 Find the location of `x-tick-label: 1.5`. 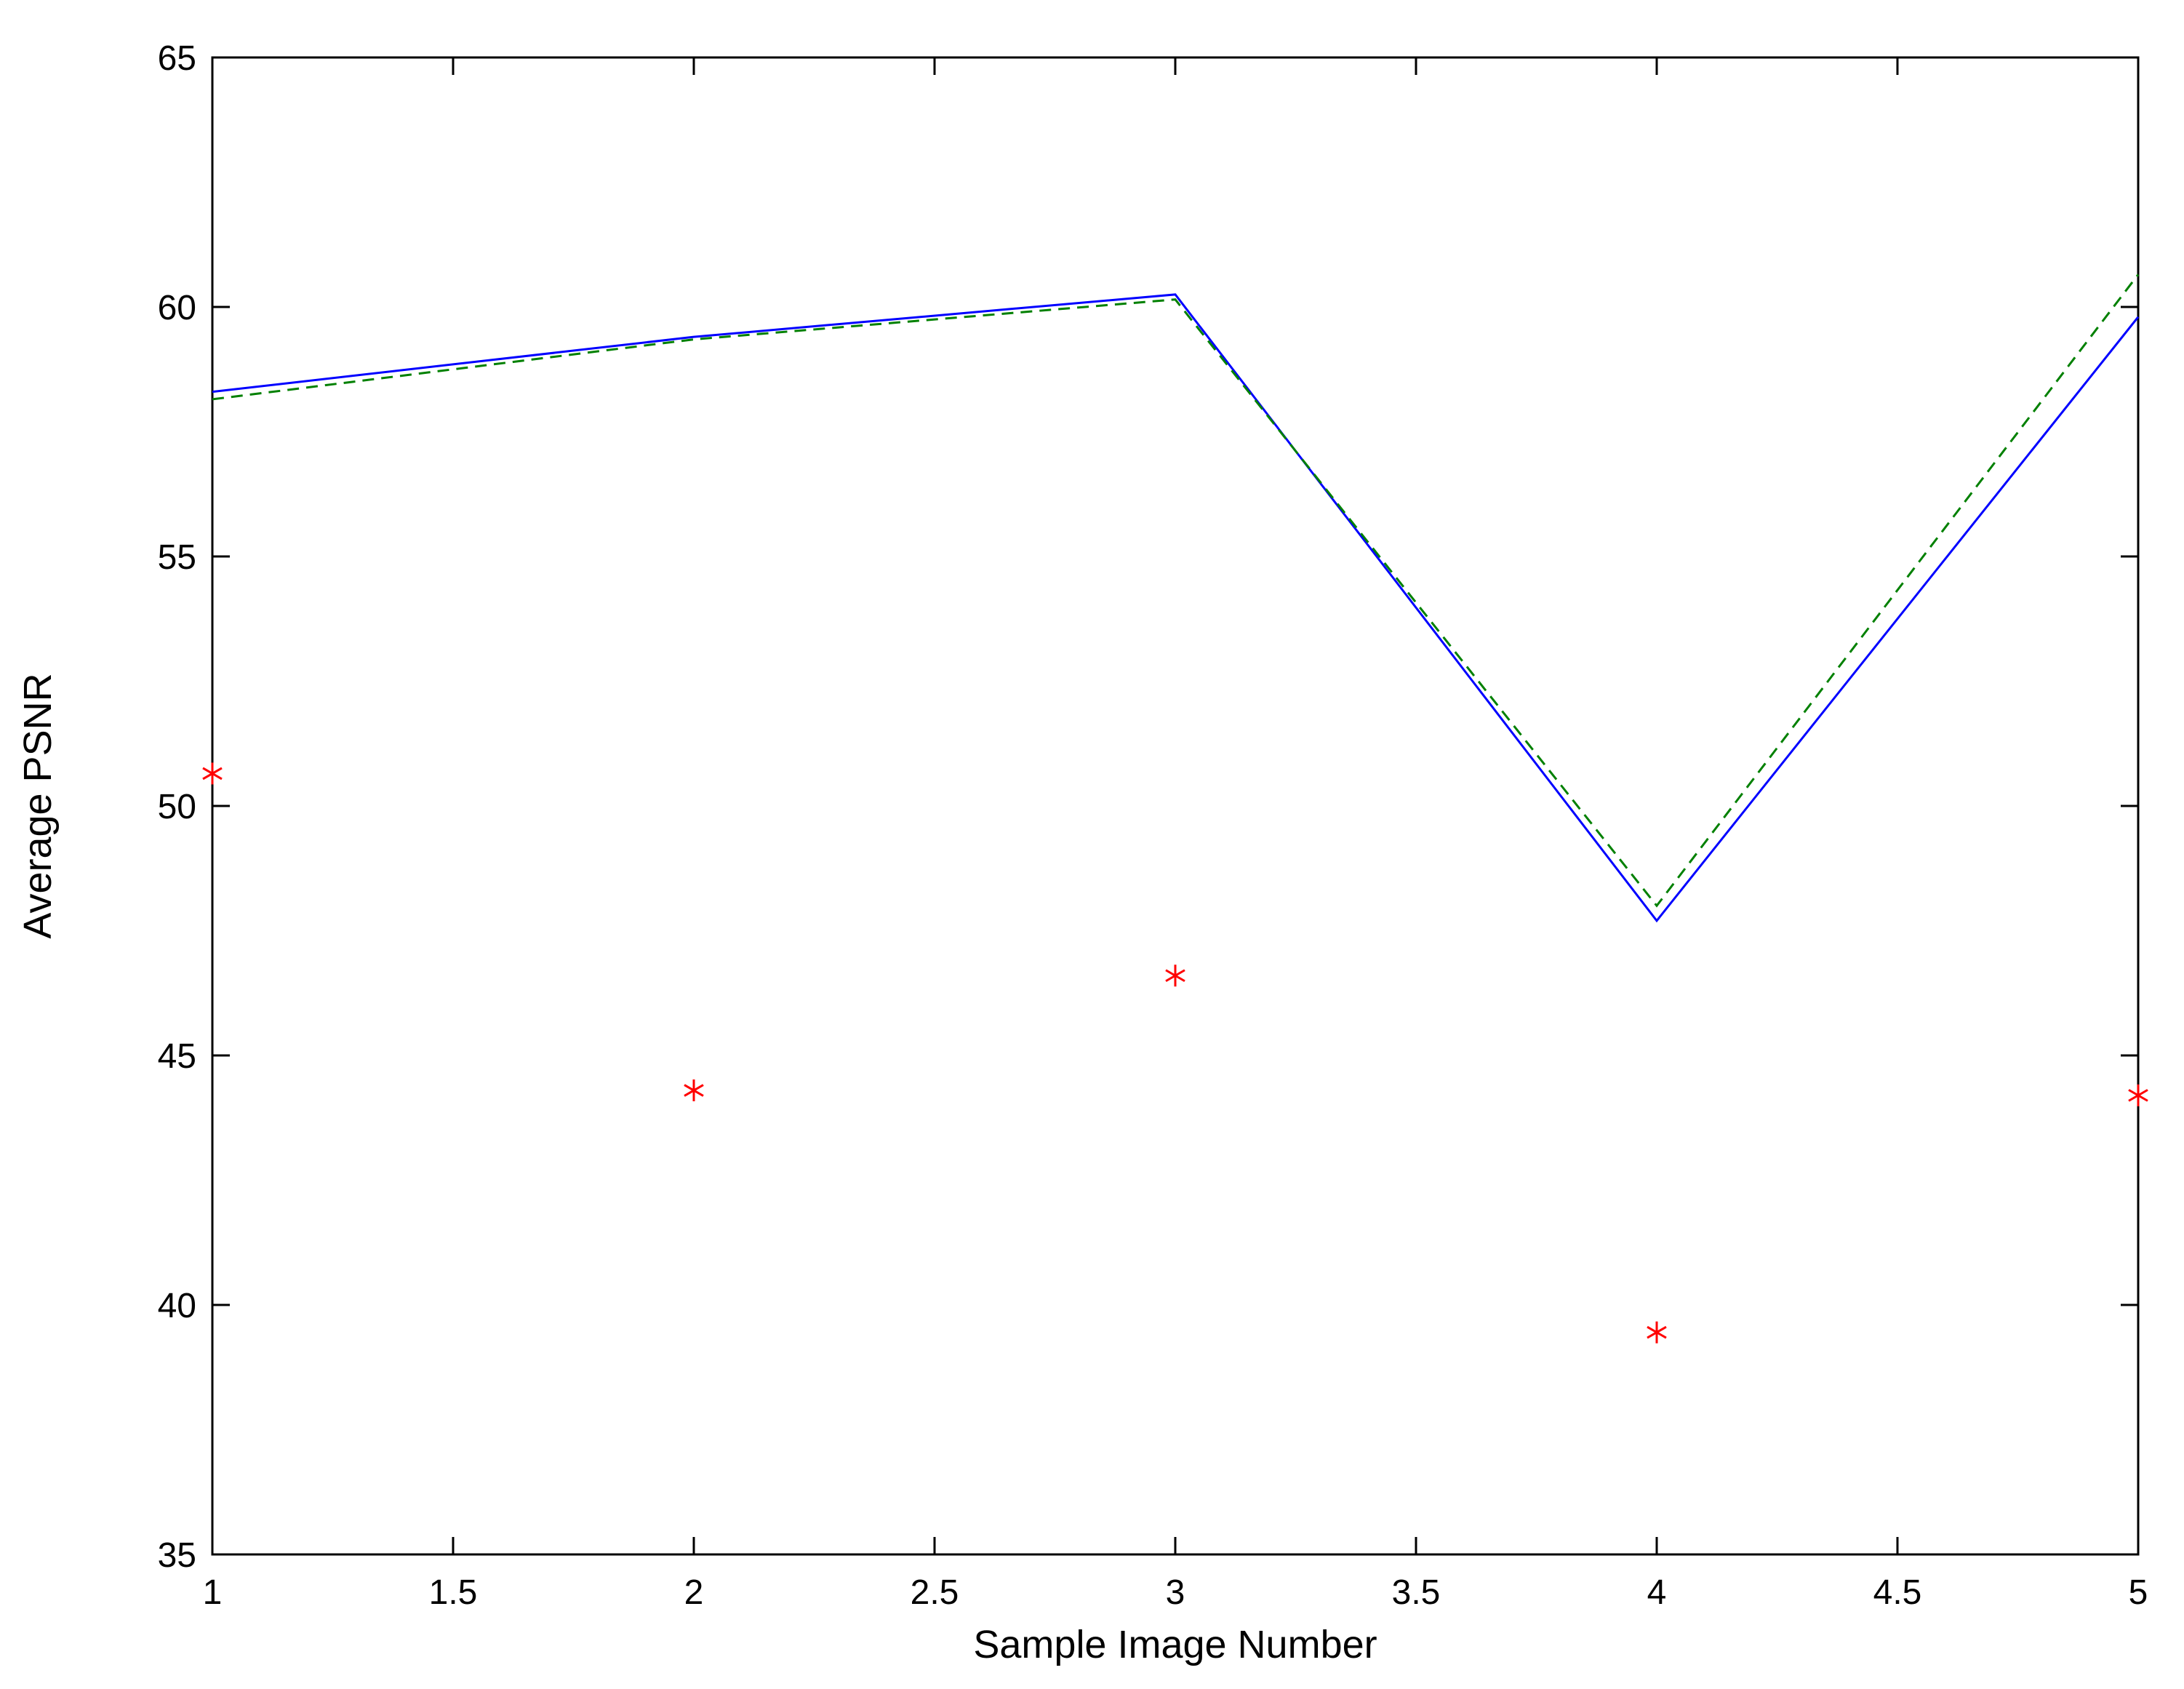

x-tick-label: 1.5 is located at coordinates (453, 1593).